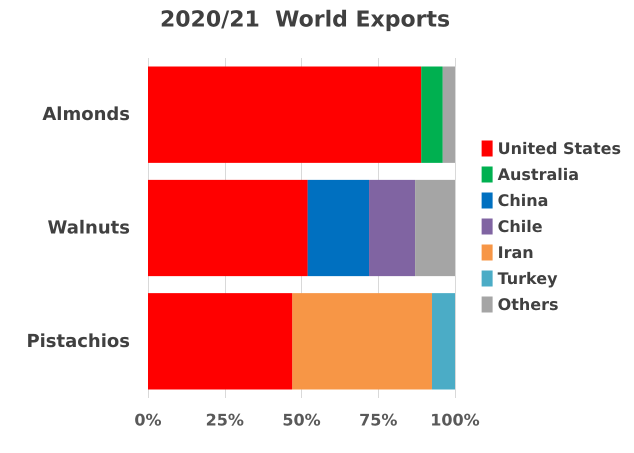 Image resolution: width=634 pixels, height=453 pixels. Describe the element at coordinates (516, 252) in the screenshot. I see `legend-label: Iran` at that location.